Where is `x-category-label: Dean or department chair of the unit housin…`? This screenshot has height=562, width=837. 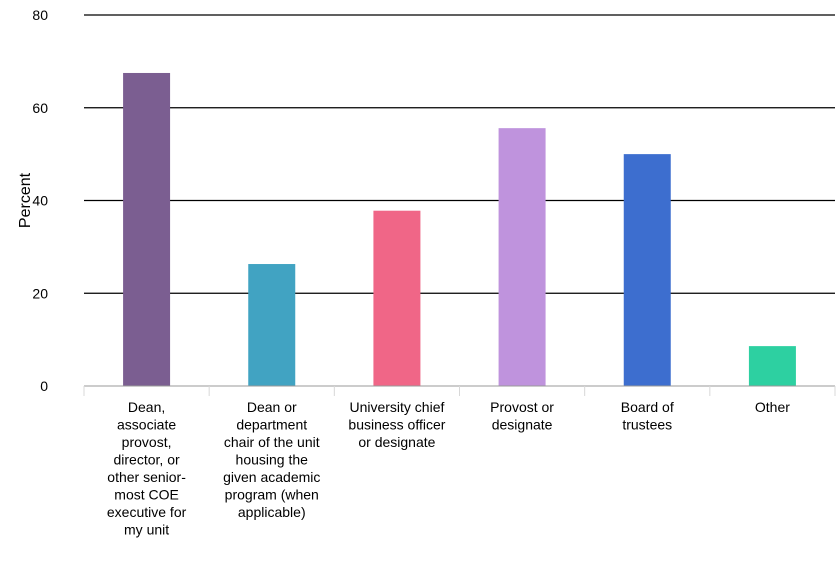 x-category-label: Dean or department chair of the unit housin… is located at coordinates (271, 459).